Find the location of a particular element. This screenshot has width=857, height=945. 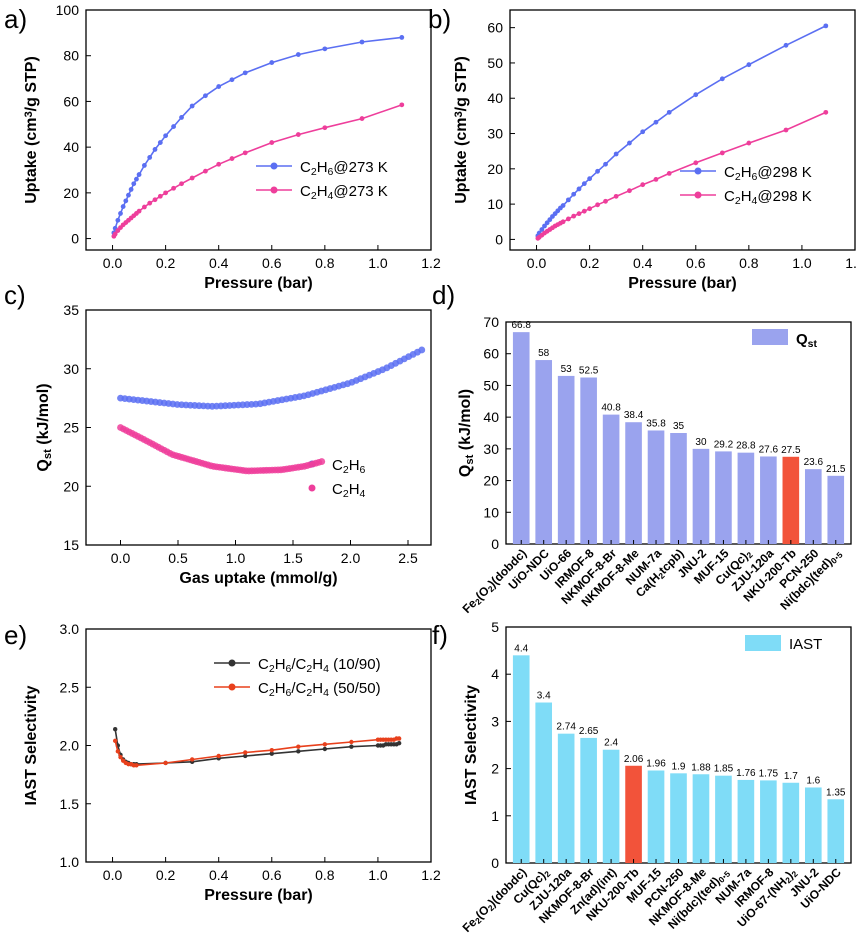

panel-f-y-tick-label: 1 is located at coordinates (495, 816).